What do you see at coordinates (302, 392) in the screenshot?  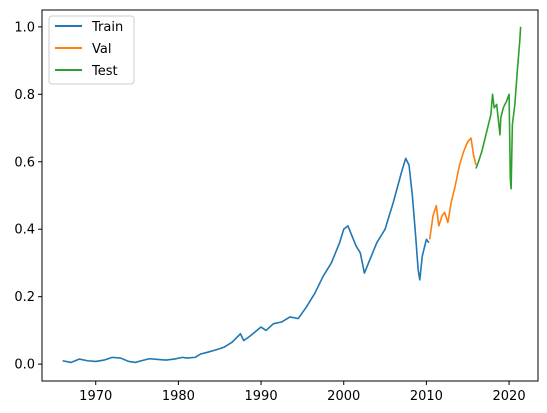 I see `x-axis-ticks: 1970 1980 1990 2000 2010 2020` at bounding box center [302, 392].